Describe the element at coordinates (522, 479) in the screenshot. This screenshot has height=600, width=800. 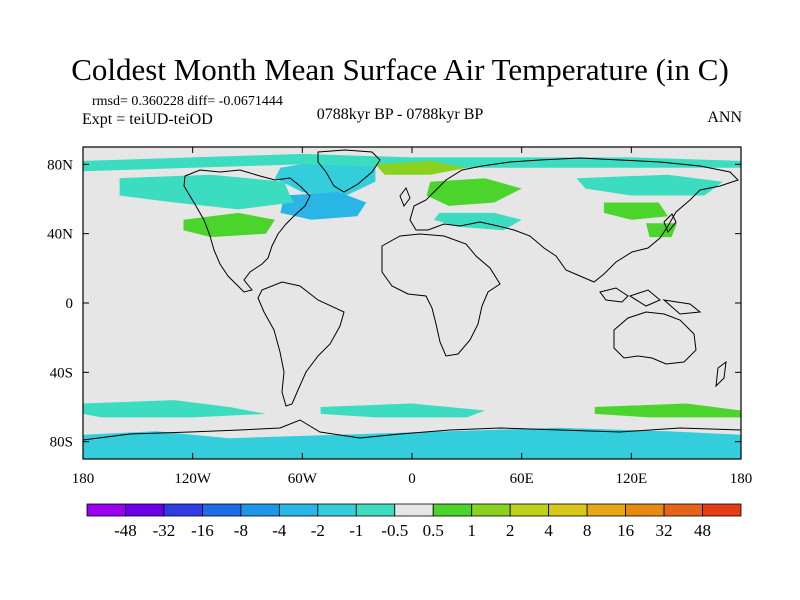
I see `x-tick-label: 60E` at that location.